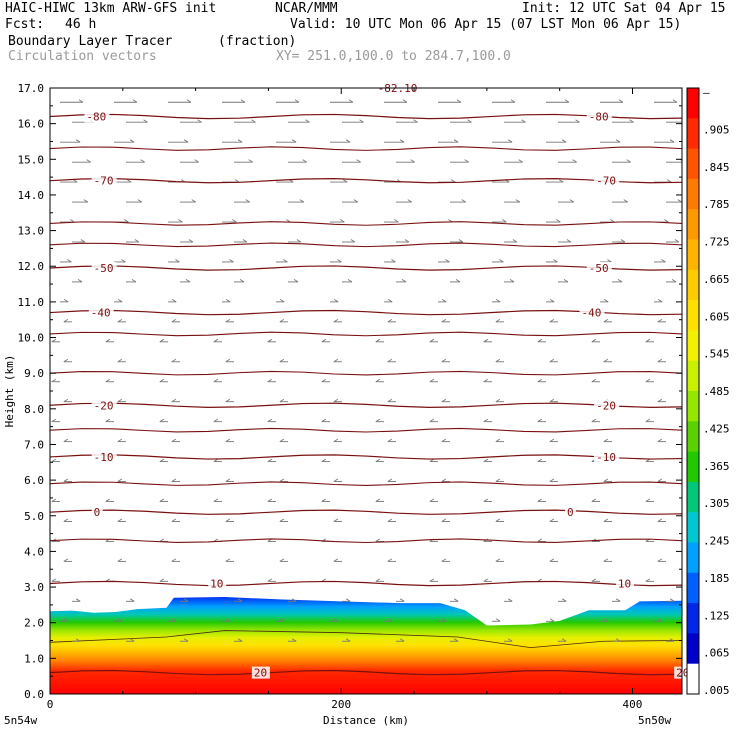 The image size is (740, 740). I want to click on colorbar-label: .665, so click(716, 279).